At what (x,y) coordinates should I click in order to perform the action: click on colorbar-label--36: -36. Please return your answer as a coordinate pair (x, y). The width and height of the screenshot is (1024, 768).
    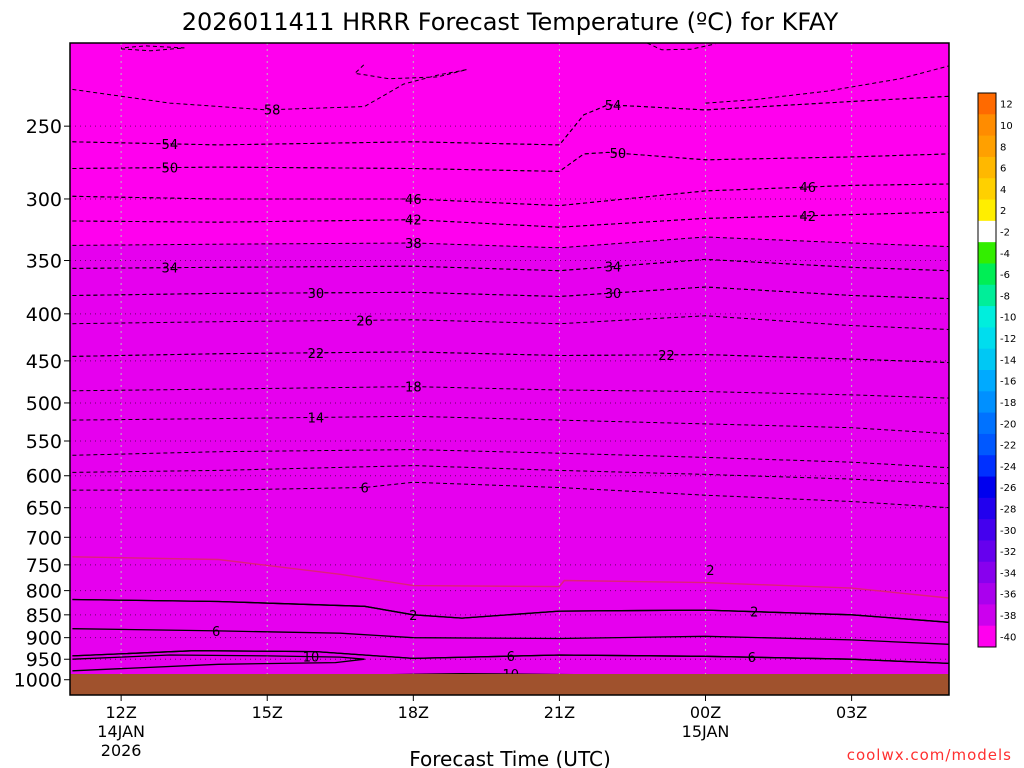
    Looking at the image, I should click on (1008, 595).